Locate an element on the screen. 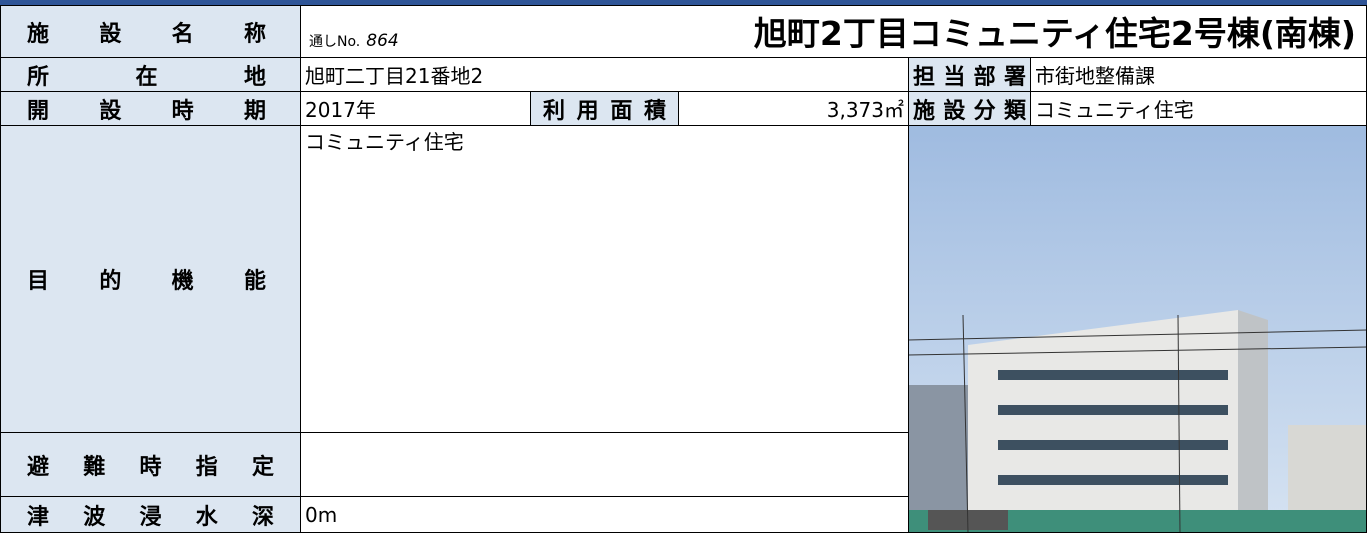 This screenshot has width=1367, height=533. label-cell: 津波浸水深 is located at coordinates (150, 514).